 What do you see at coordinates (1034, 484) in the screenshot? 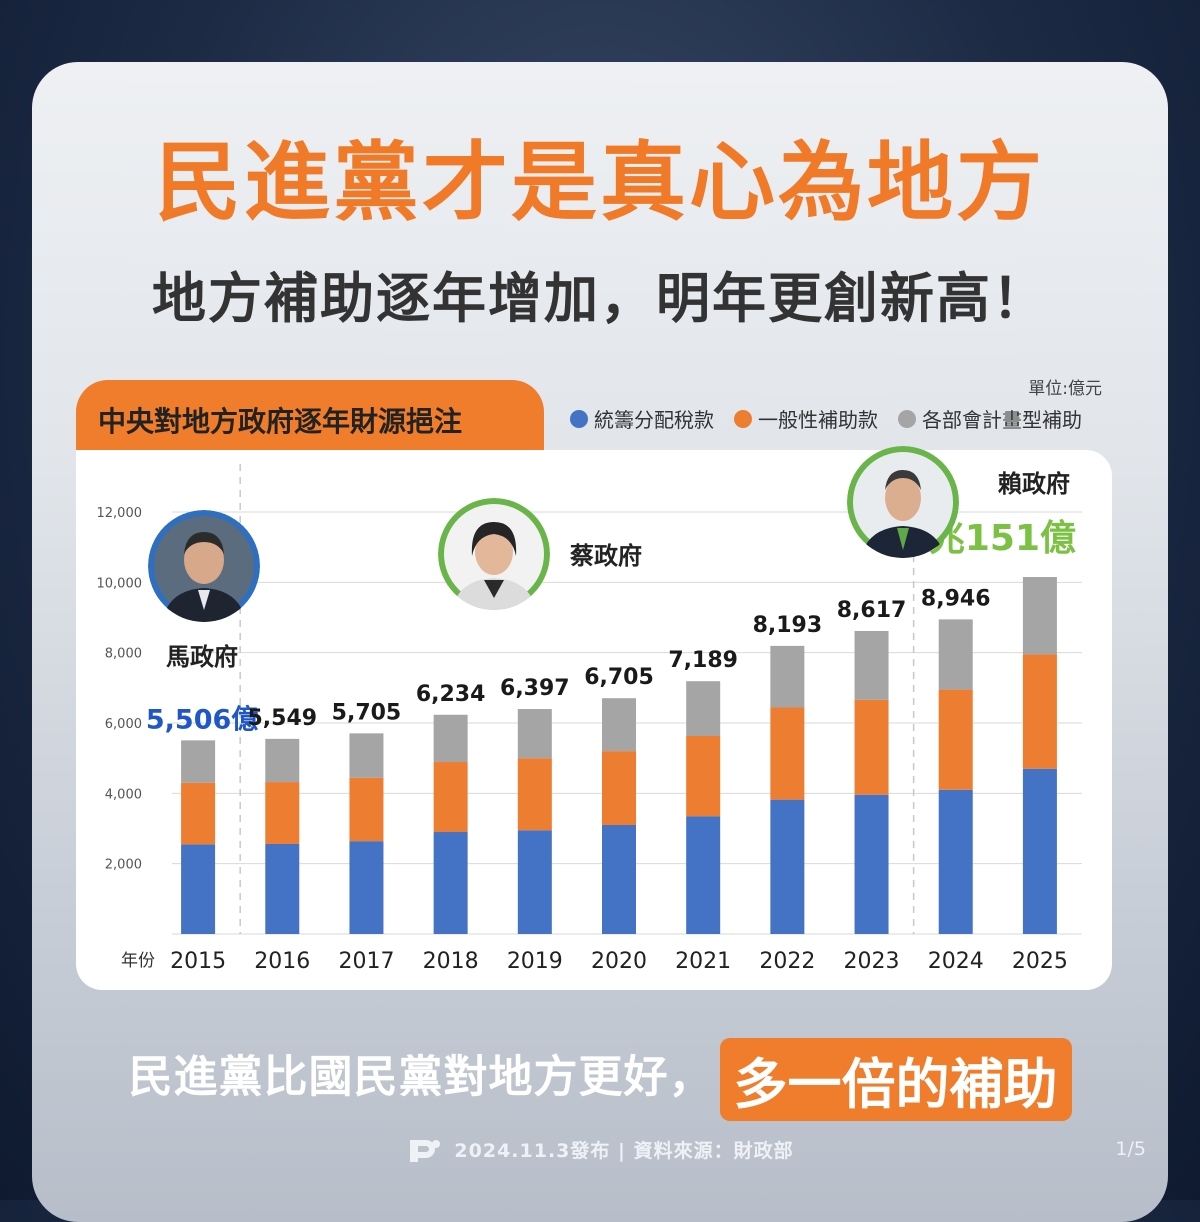
I see `era-annotation: 賴政府` at bounding box center [1034, 484].